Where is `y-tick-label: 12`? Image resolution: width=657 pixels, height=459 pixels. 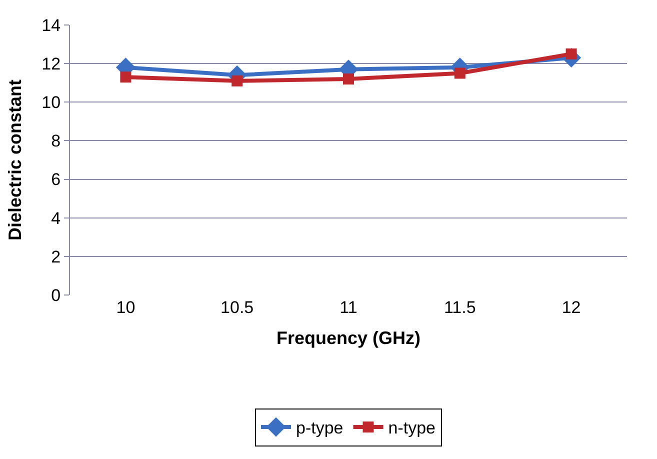
y-tick-label: 12 is located at coordinates (51, 64).